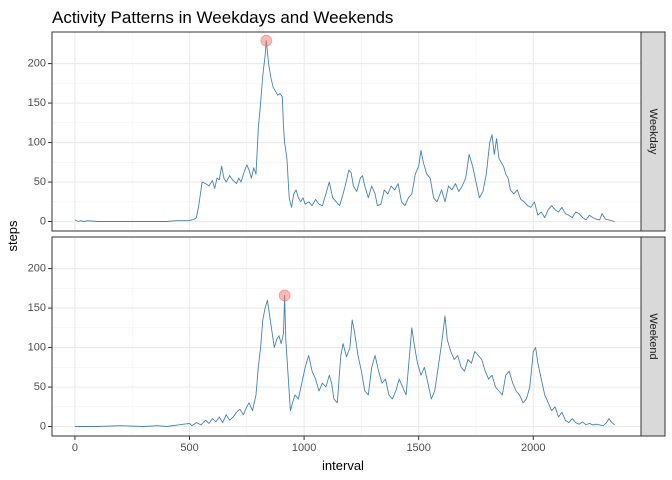 Image resolution: width=672 pixels, height=480 pixels. What do you see at coordinates (304, 448) in the screenshot?
I see `x-tick-label: 1000` at bounding box center [304, 448].